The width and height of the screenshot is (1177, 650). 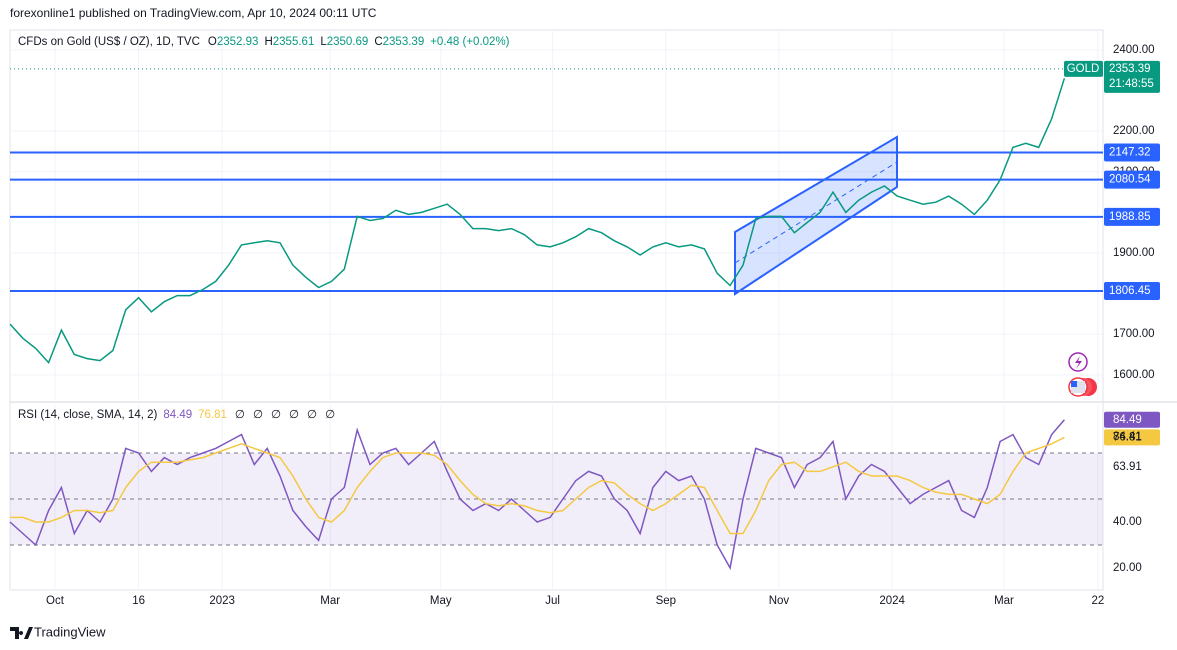 What do you see at coordinates (109, 42) in the screenshot?
I see `legend-title: CFDs on Gold (US$ / OZ), 1D, TVC` at bounding box center [109, 42].